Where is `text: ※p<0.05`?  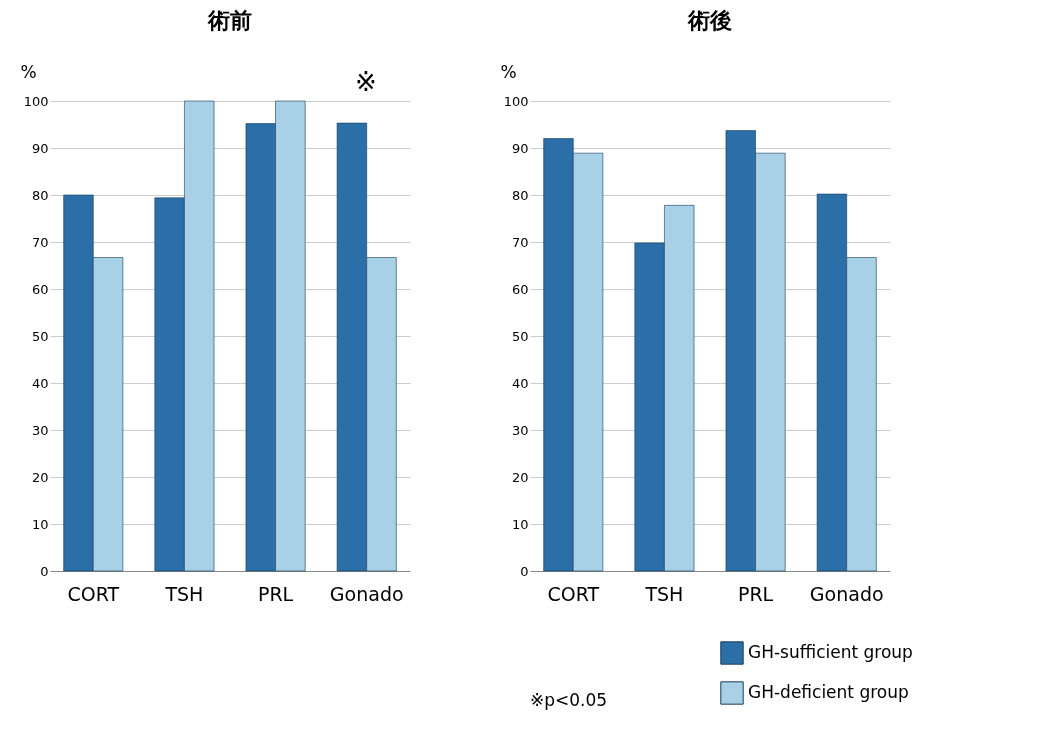 text: ※p<0.05 is located at coordinates (569, 700).